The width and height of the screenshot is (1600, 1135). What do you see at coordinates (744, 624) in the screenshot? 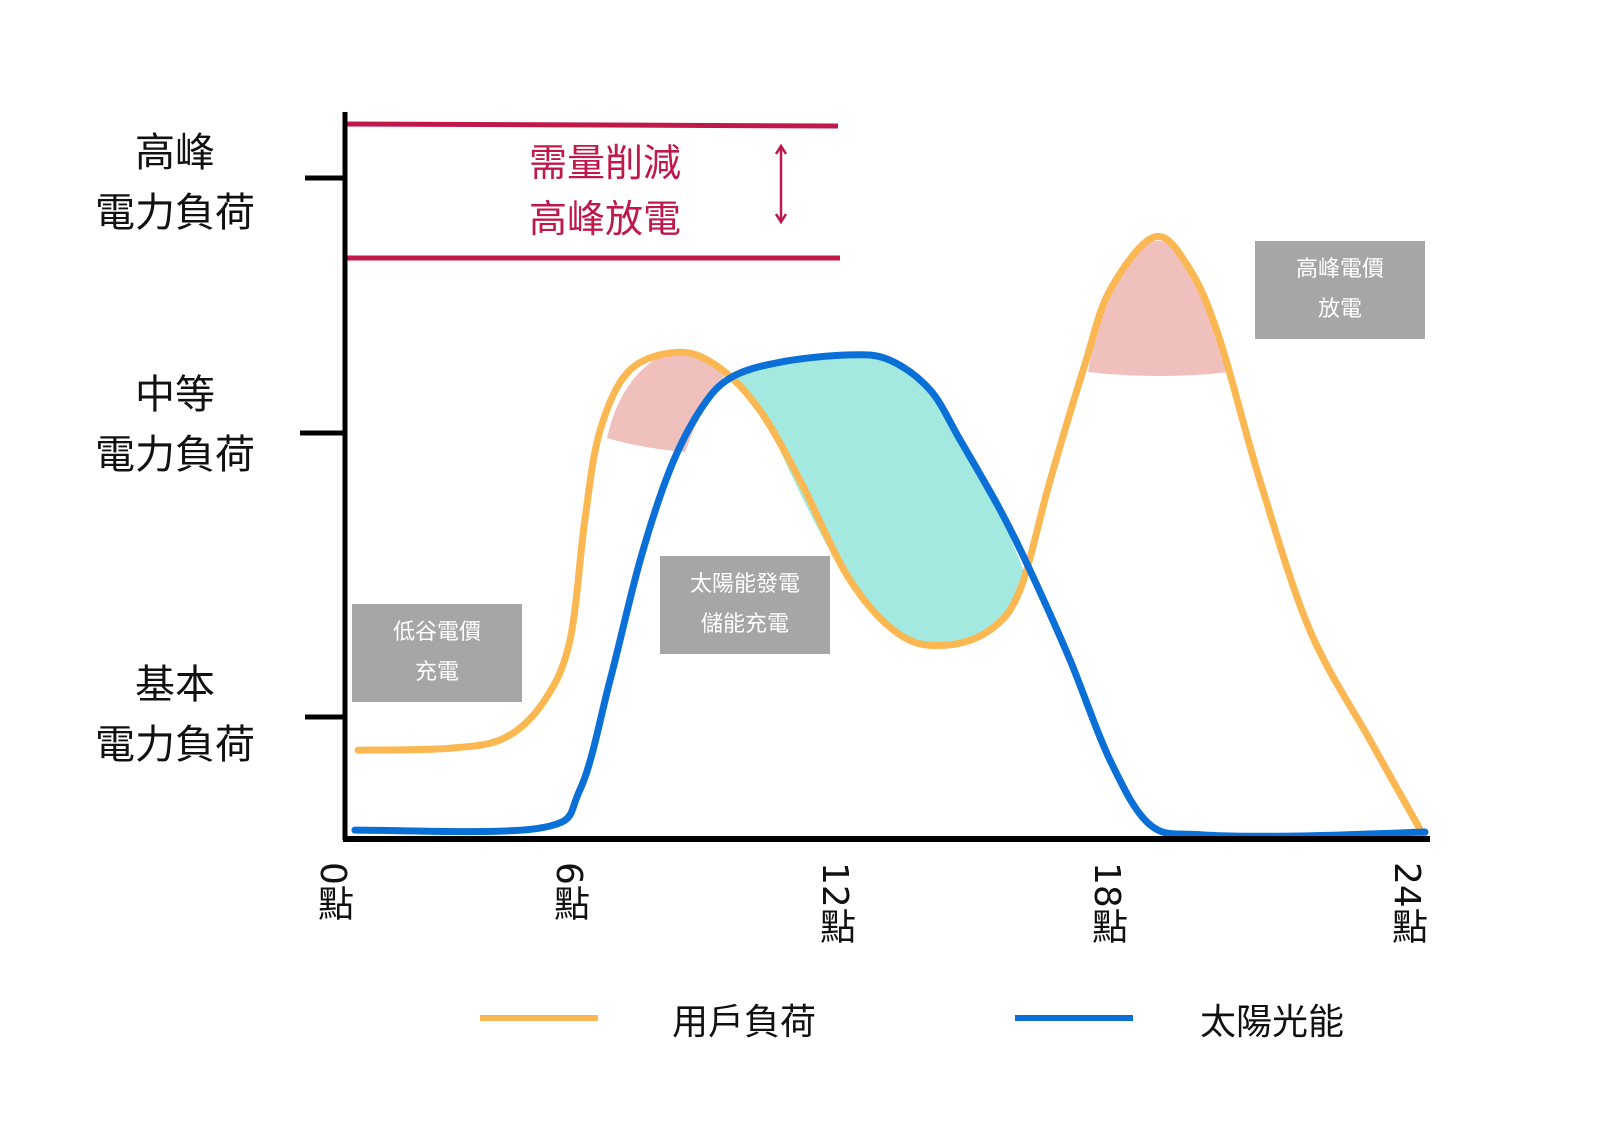
I see `annotation-line: 儲能充電` at bounding box center [744, 624].